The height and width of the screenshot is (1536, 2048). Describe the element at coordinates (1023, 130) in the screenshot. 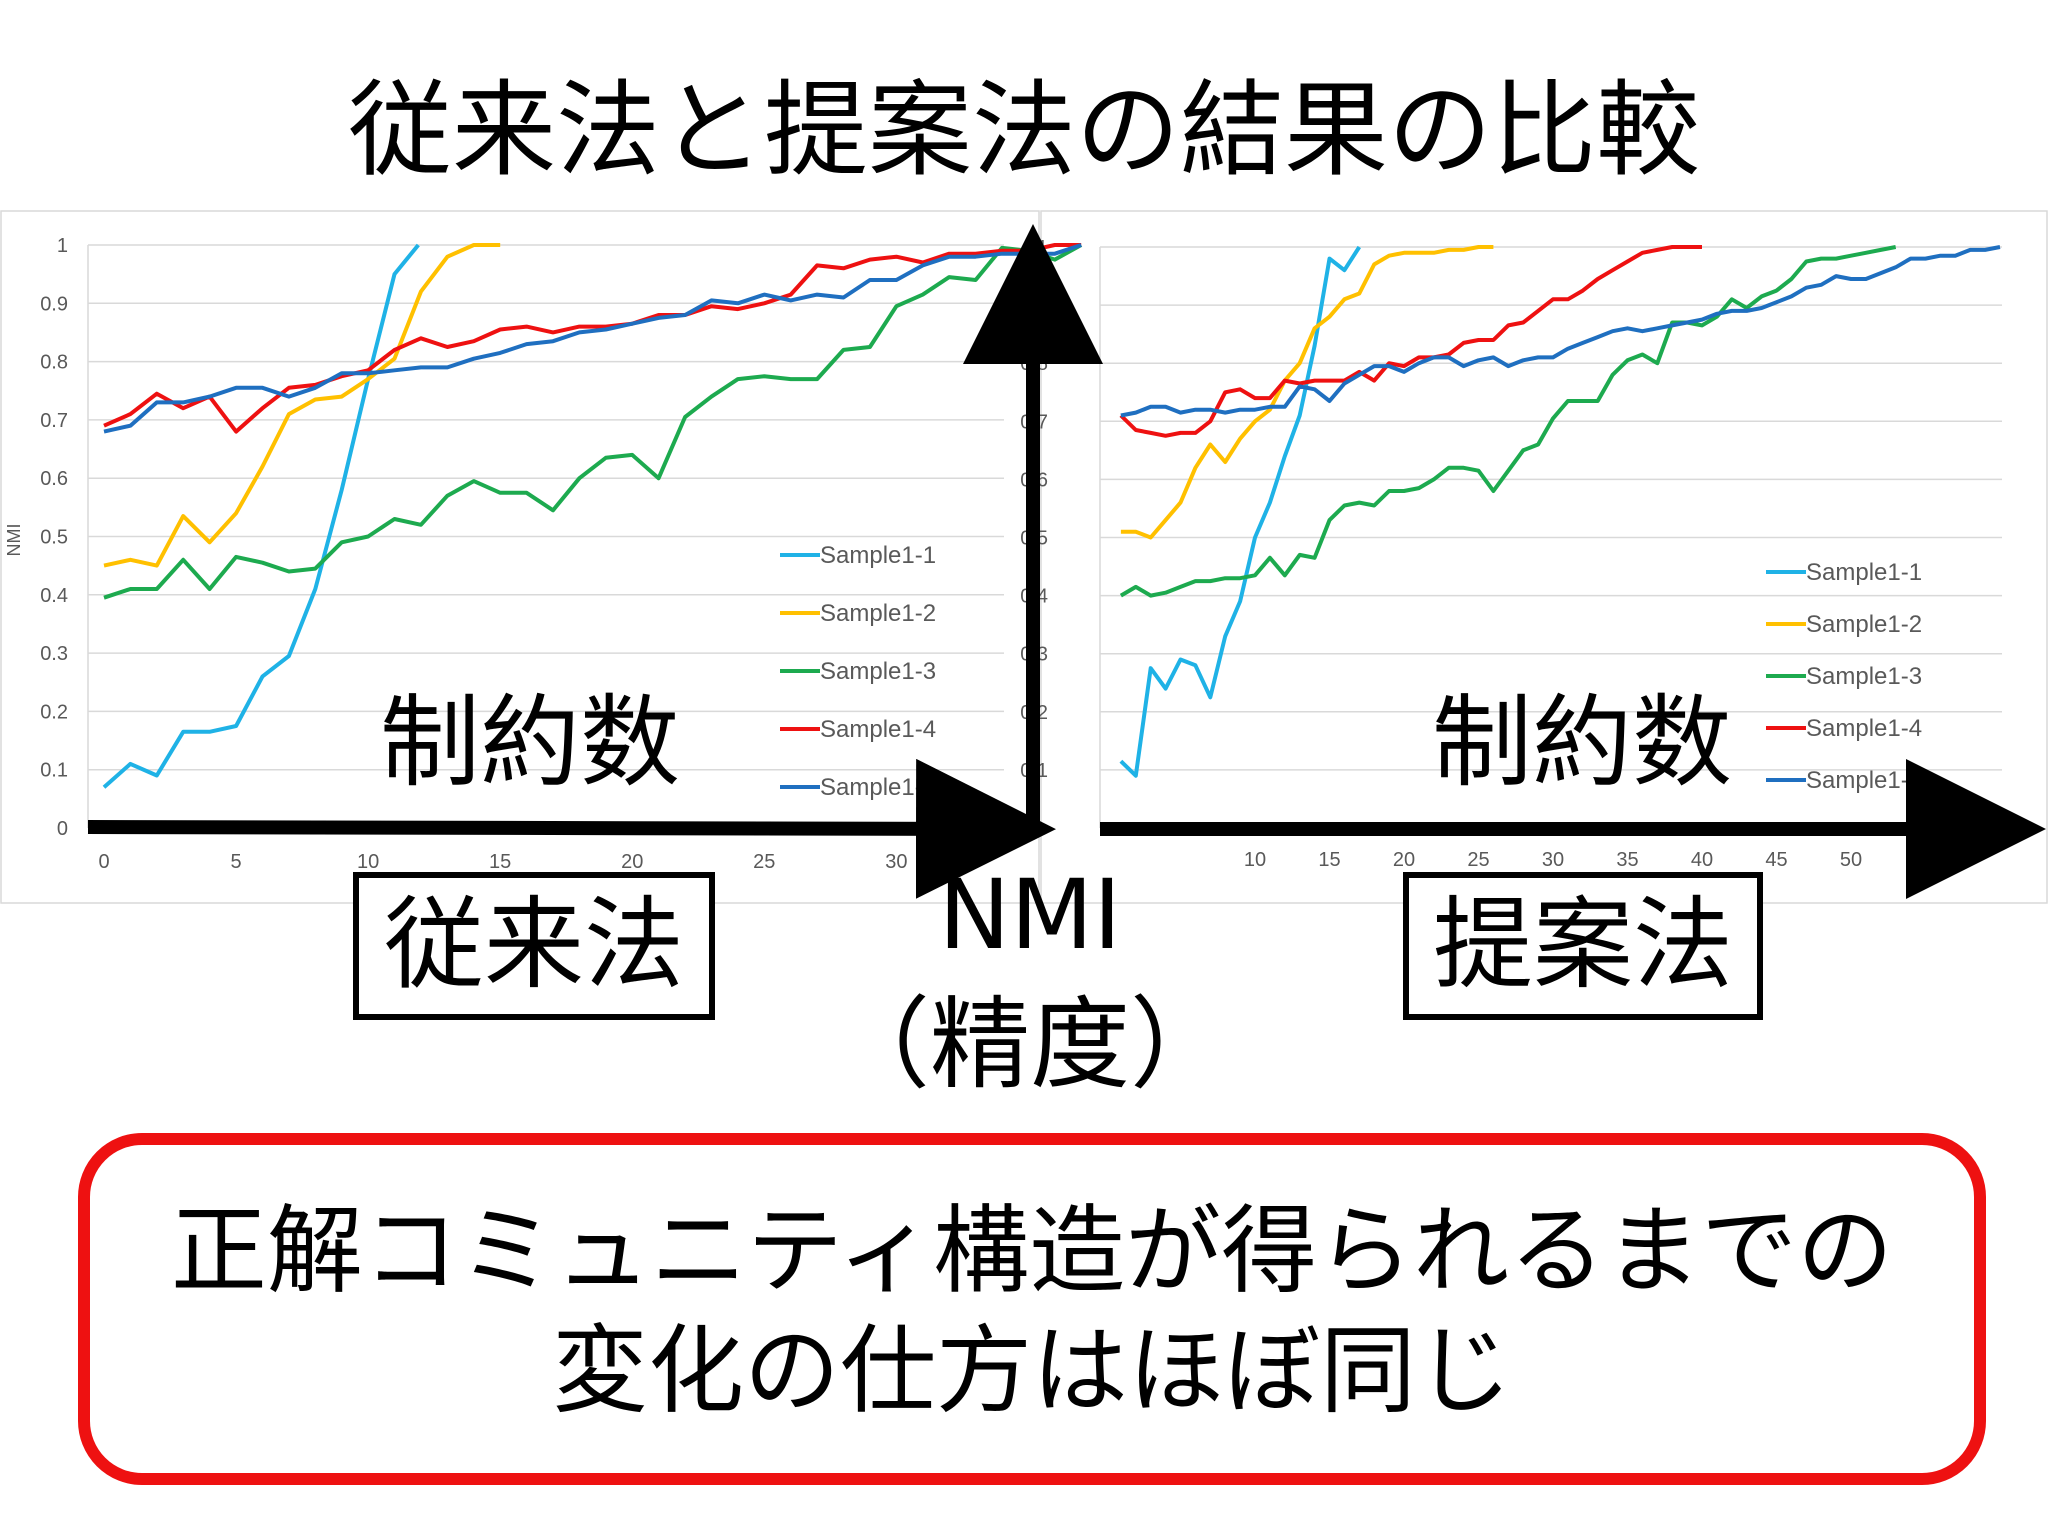

I see `slide-title: 従来法と提案法の結果の比較` at that location.